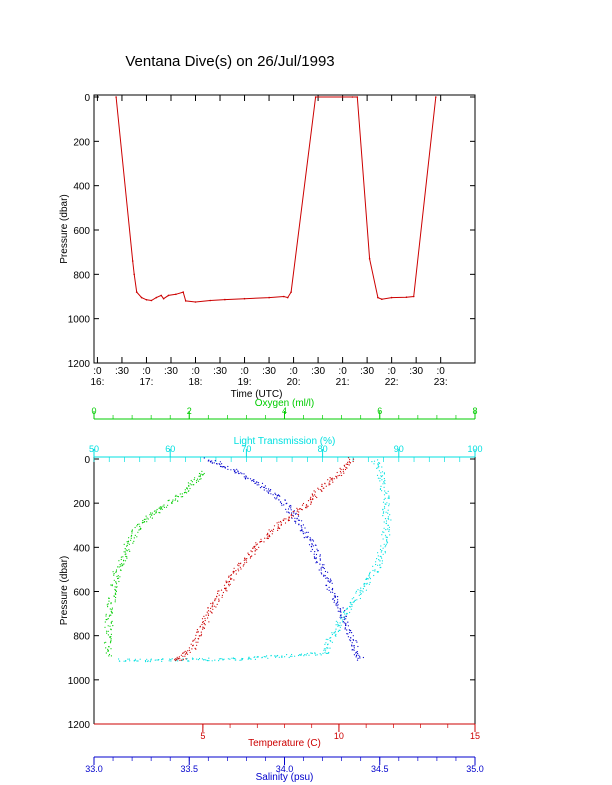 This screenshot has width=612, height=785. Describe the element at coordinates (147, 382) in the screenshot. I see `x-tick-label-hour: 17:` at that location.